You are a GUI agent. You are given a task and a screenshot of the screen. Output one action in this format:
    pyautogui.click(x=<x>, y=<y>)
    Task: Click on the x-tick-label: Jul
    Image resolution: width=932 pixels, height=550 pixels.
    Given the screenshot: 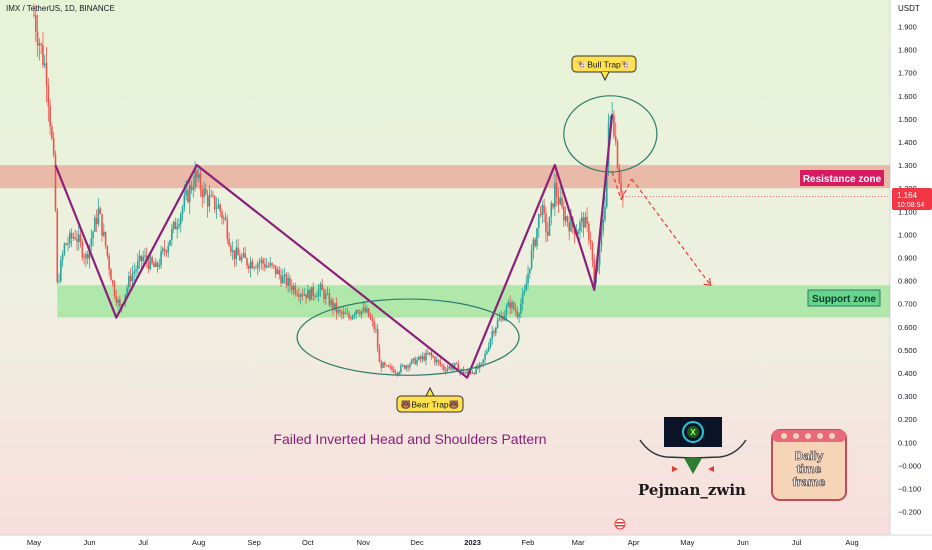 What is the action you would take?
    pyautogui.click(x=143, y=542)
    